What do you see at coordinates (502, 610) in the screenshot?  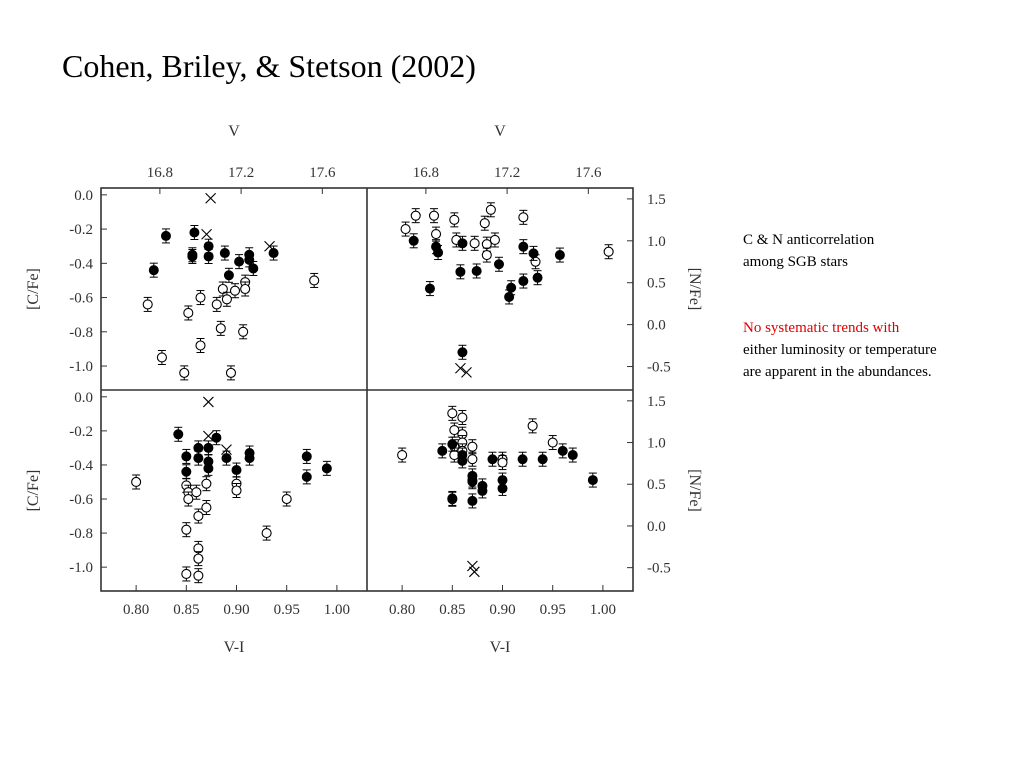 I see `x-tick-label-bottom: 0.90` at bounding box center [502, 610].